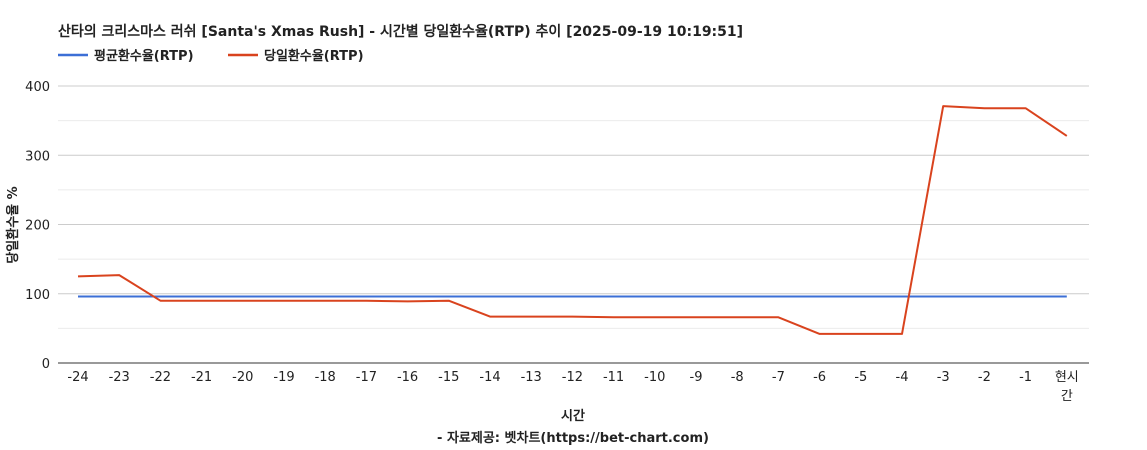  What do you see at coordinates (572, 377) in the screenshot?
I see `x-tick-label: -12` at bounding box center [572, 377].